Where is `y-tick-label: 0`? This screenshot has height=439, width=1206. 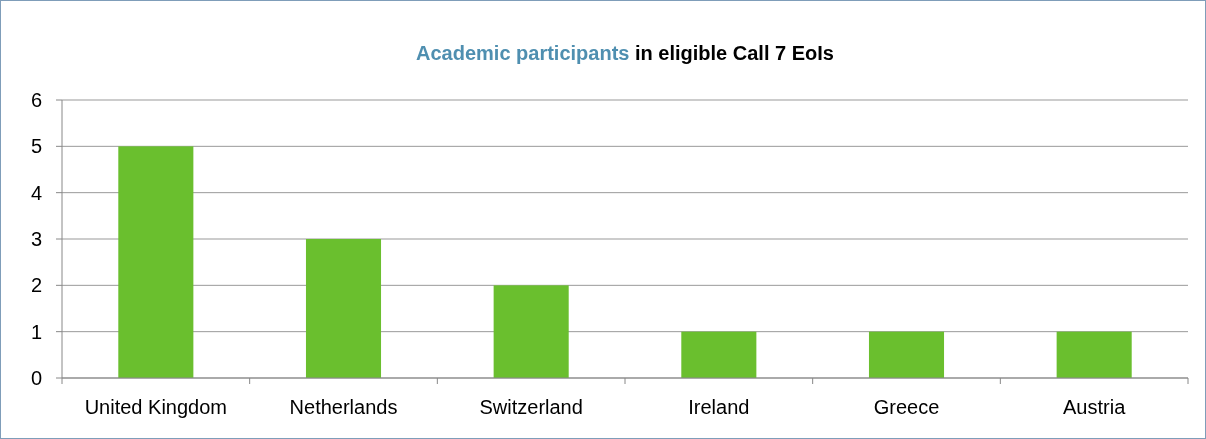 y-tick-label: 0 is located at coordinates (36, 378).